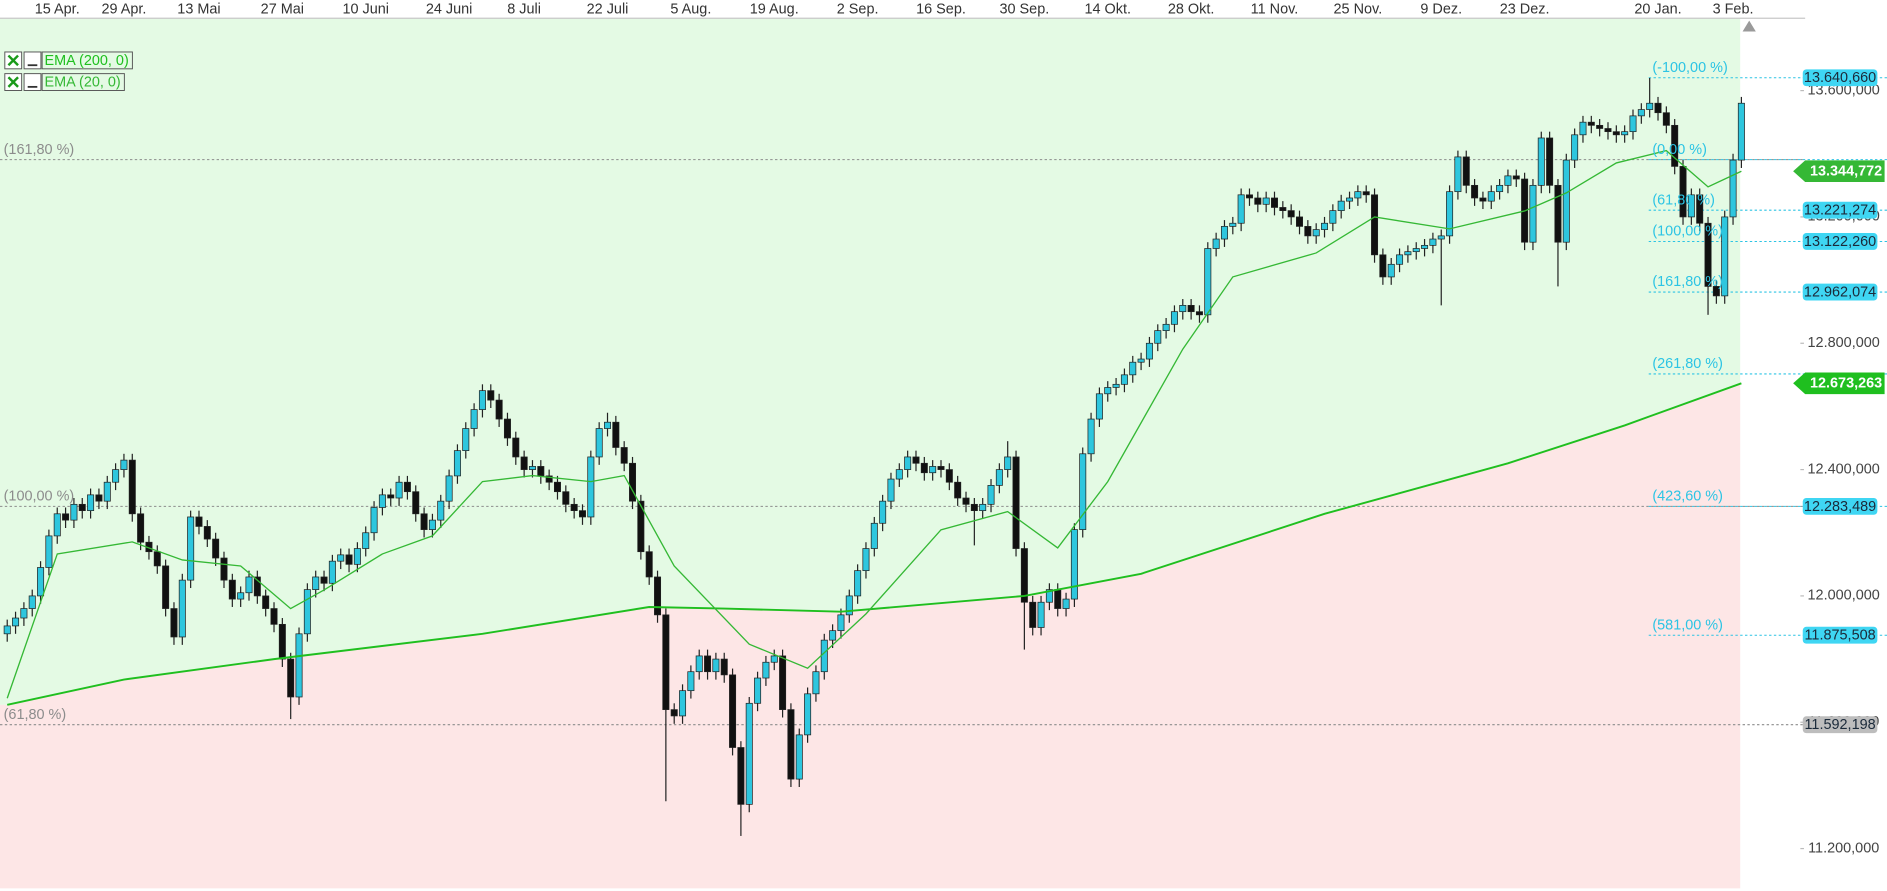 The image size is (1887, 891). I want to click on y-tick-label: 12.000,000, so click(1844, 596).